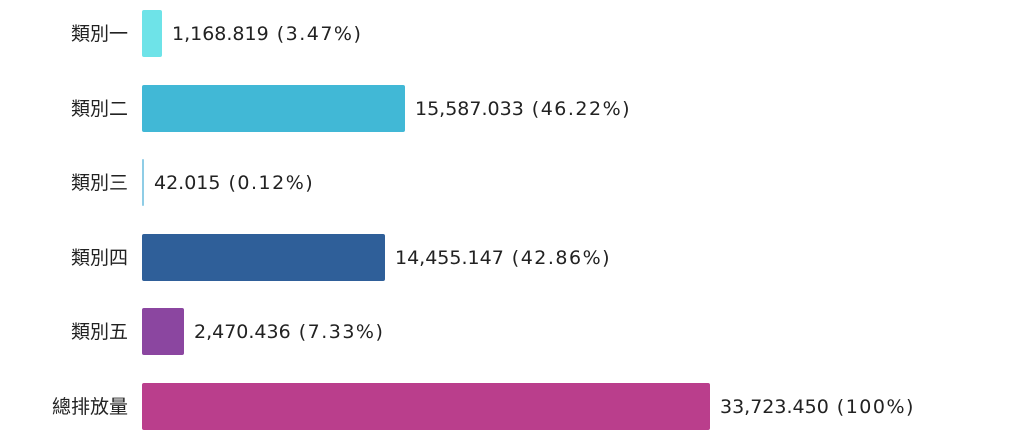 This screenshot has height=438, width=1024. Describe the element at coordinates (449, 257) in the screenshot. I see `value-label: 14,455.147` at that location.